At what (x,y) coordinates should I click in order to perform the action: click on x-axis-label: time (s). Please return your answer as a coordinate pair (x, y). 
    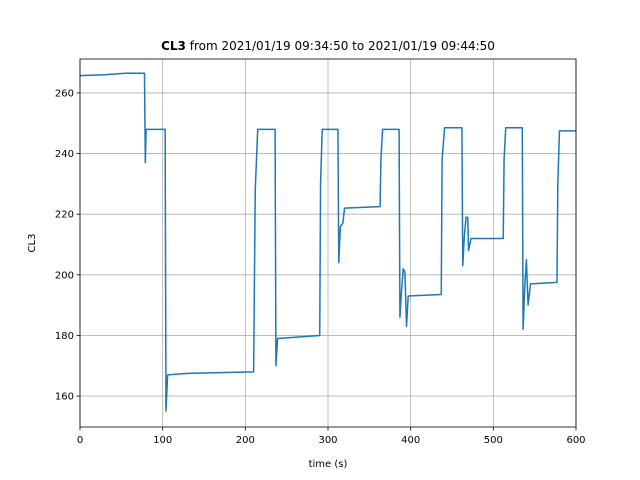
    Looking at the image, I should click on (328, 464).